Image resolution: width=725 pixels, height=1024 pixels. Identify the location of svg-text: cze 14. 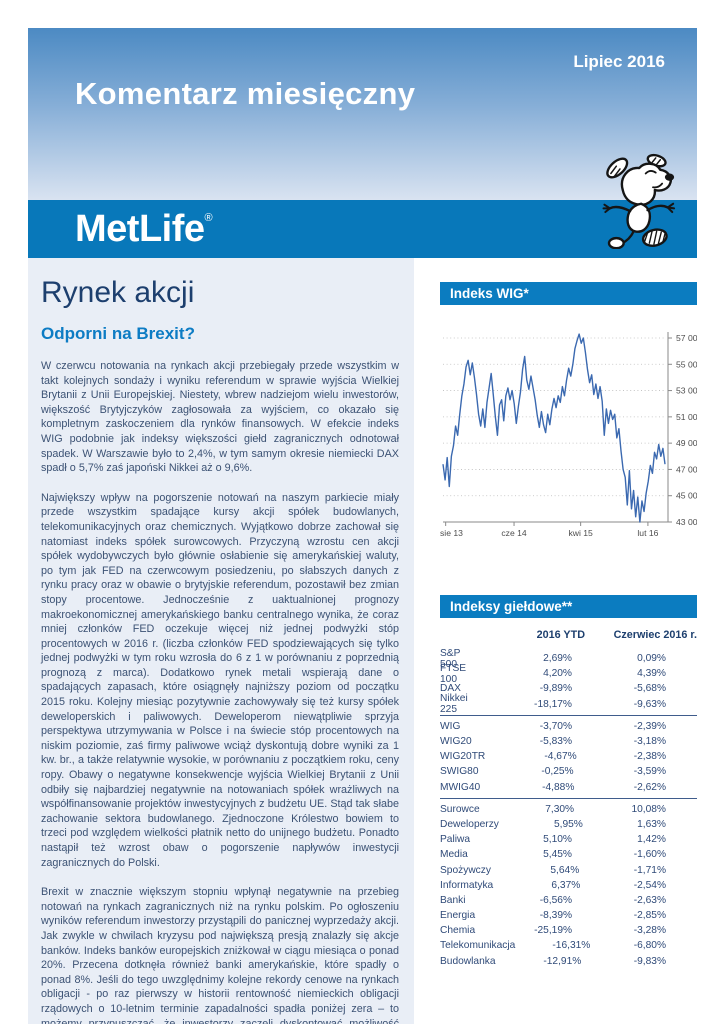
(514, 533).